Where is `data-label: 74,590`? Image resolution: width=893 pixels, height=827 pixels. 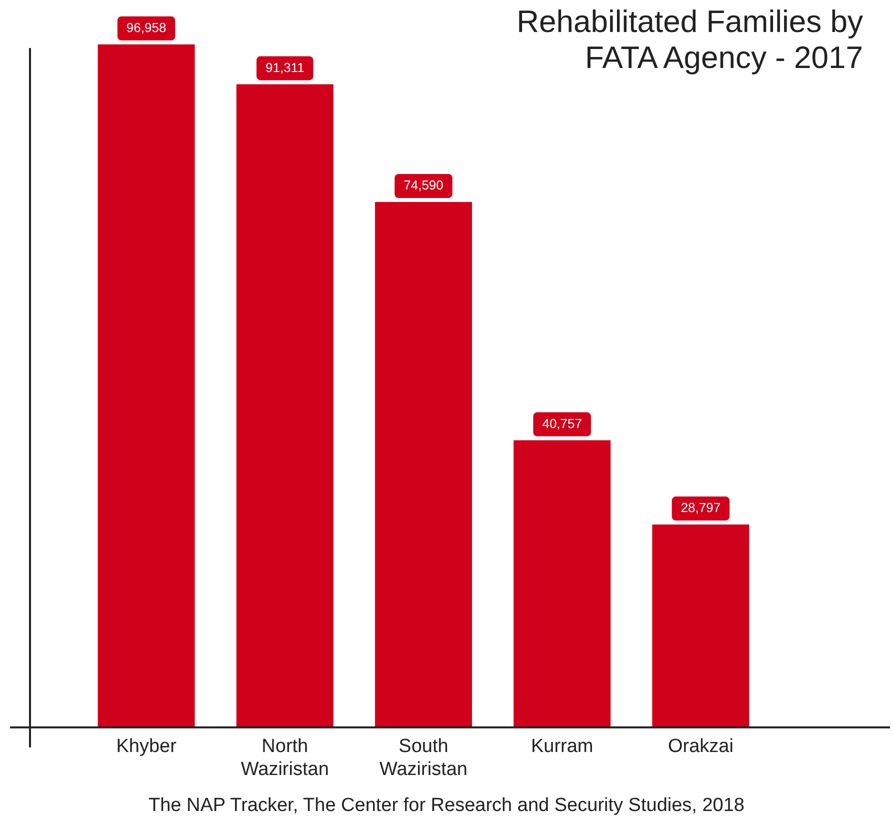 data-label: 74,590 is located at coordinates (424, 185).